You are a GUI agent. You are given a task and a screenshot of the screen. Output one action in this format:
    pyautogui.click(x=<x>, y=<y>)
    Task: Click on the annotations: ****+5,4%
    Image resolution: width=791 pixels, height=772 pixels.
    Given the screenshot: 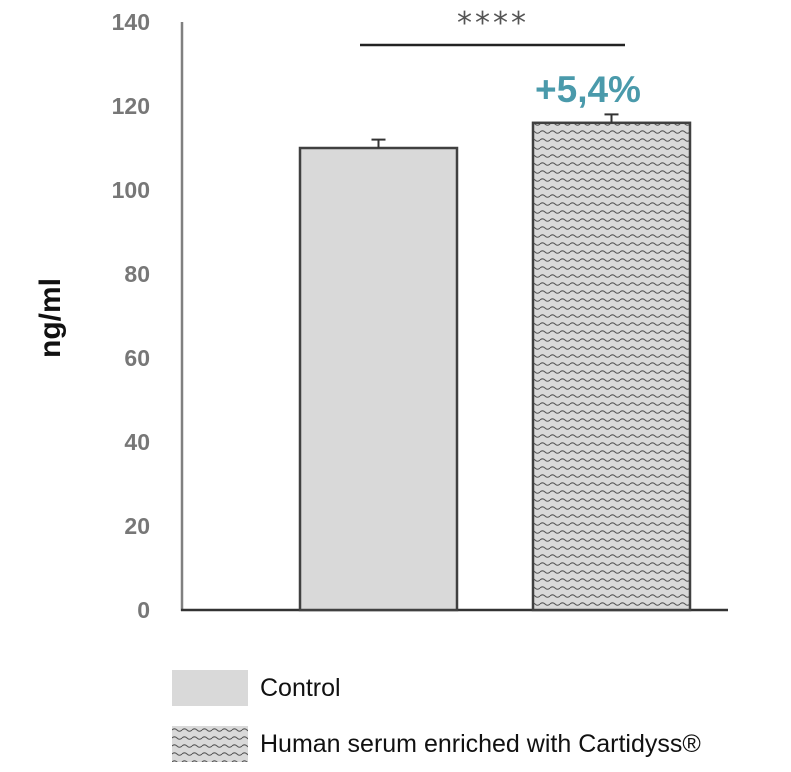 What is the action you would take?
    pyautogui.click(x=500, y=58)
    